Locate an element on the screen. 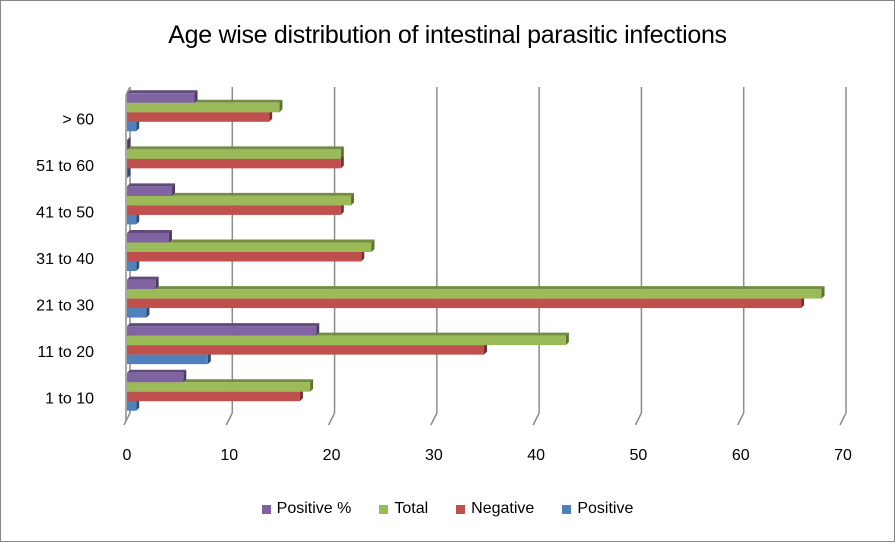  legend-label: Positive is located at coordinates (605, 508).